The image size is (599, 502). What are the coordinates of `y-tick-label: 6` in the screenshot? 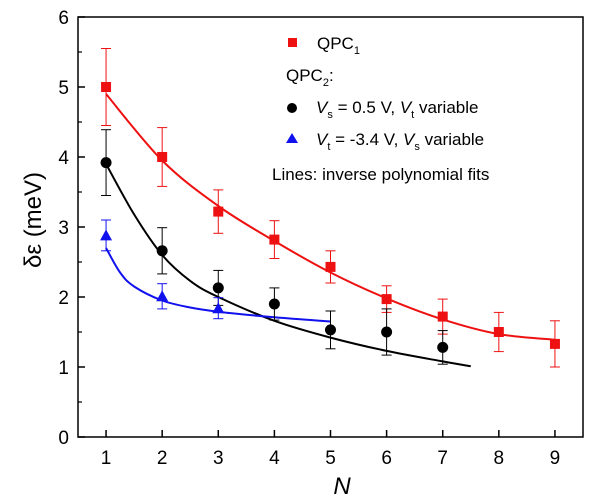 It's located at (63, 18).